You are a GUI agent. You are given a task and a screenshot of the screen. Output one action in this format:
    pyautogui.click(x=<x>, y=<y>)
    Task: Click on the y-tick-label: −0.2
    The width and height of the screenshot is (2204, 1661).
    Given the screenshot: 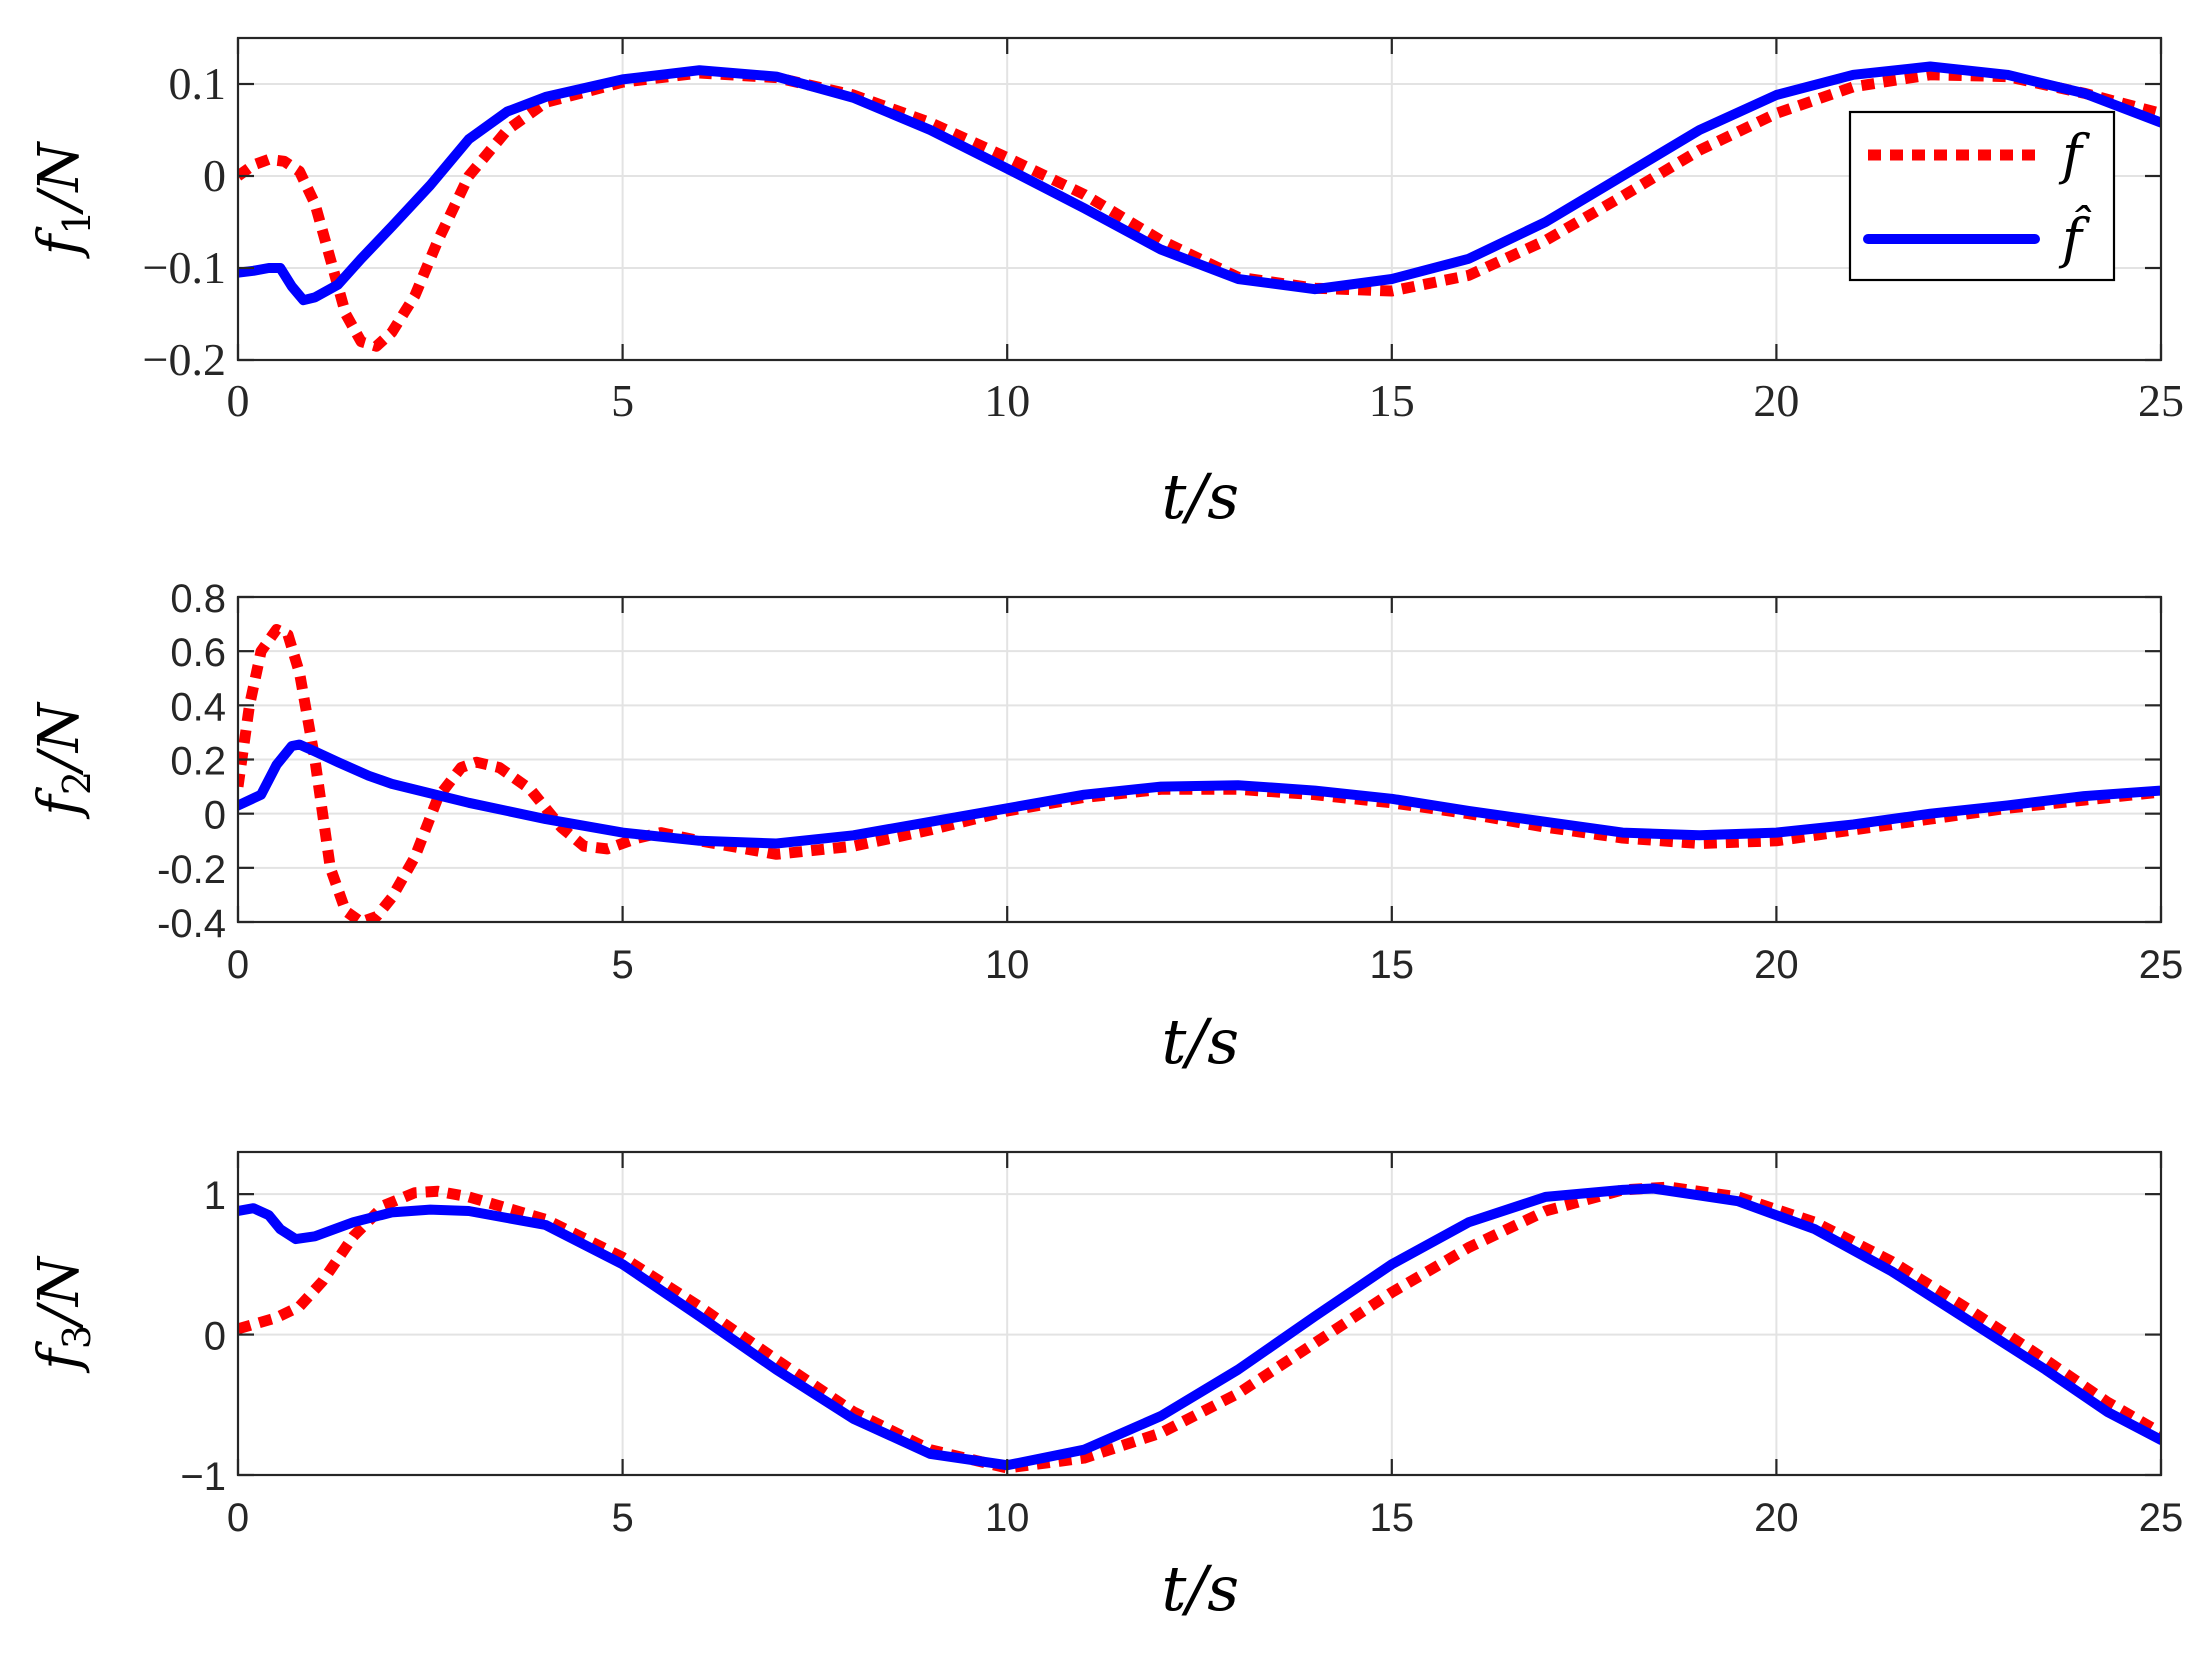 What is the action you would take?
    pyautogui.click(x=184, y=359)
    